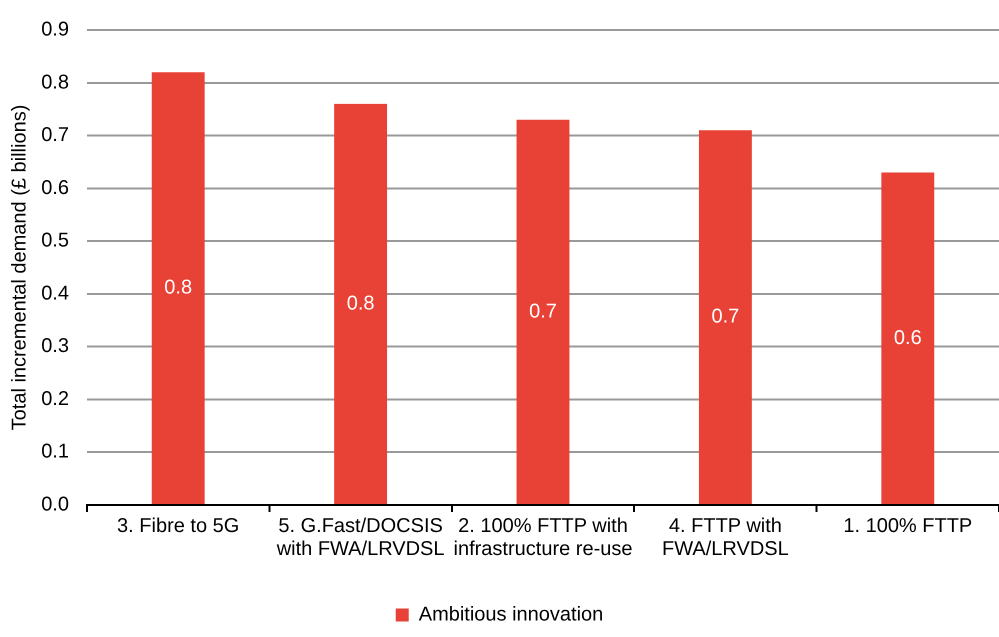 This screenshot has width=999, height=637. What do you see at coordinates (55, 505) in the screenshot?
I see `y-tick-label: 0.0` at bounding box center [55, 505].